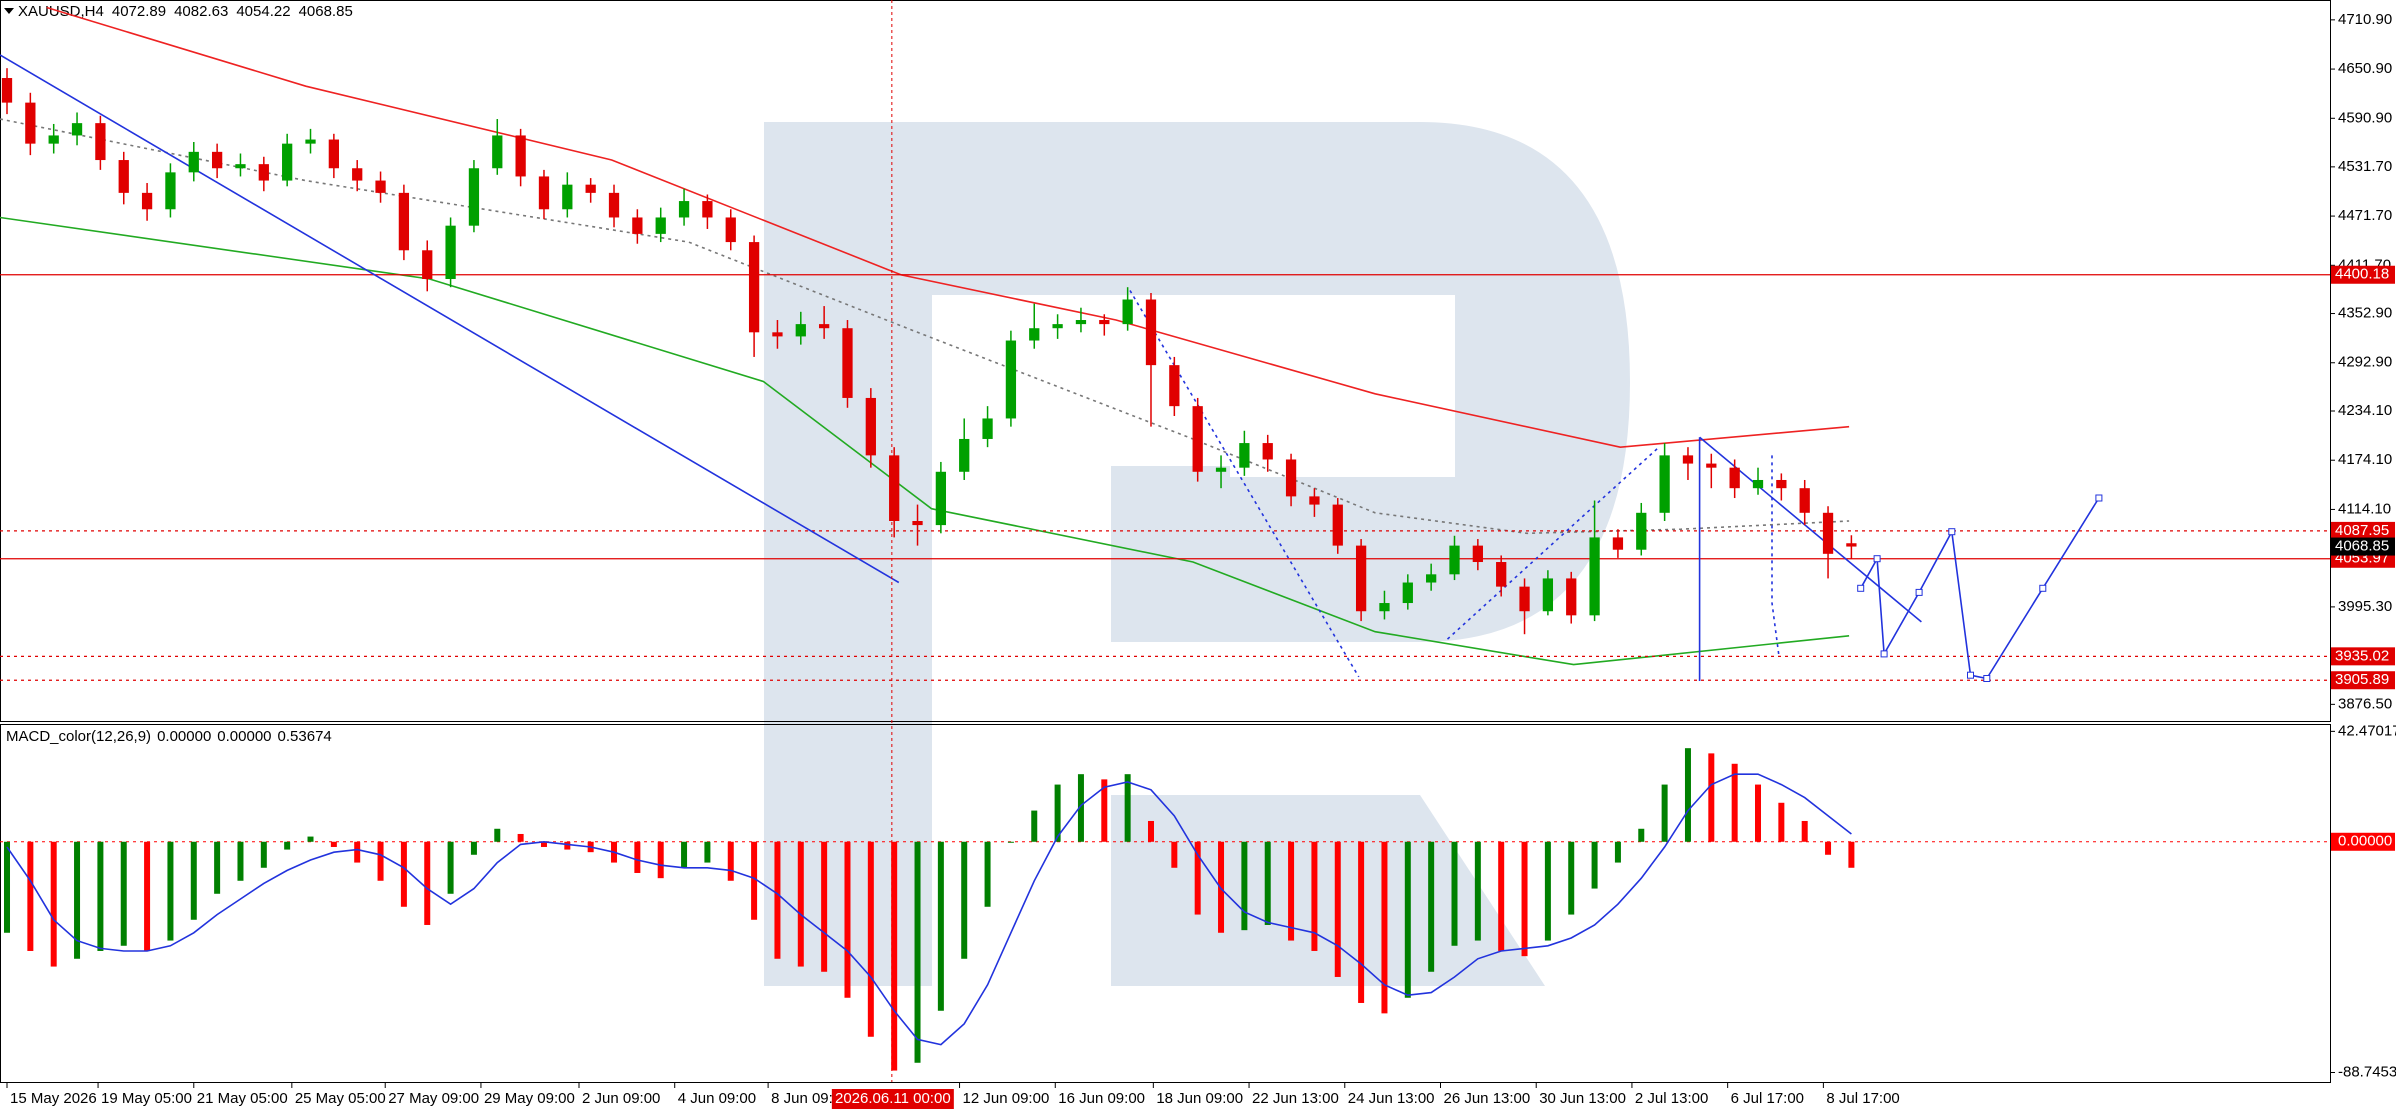 The image size is (2396, 1110). I want to click on ohlc-high: 4082.63, so click(201, 11).